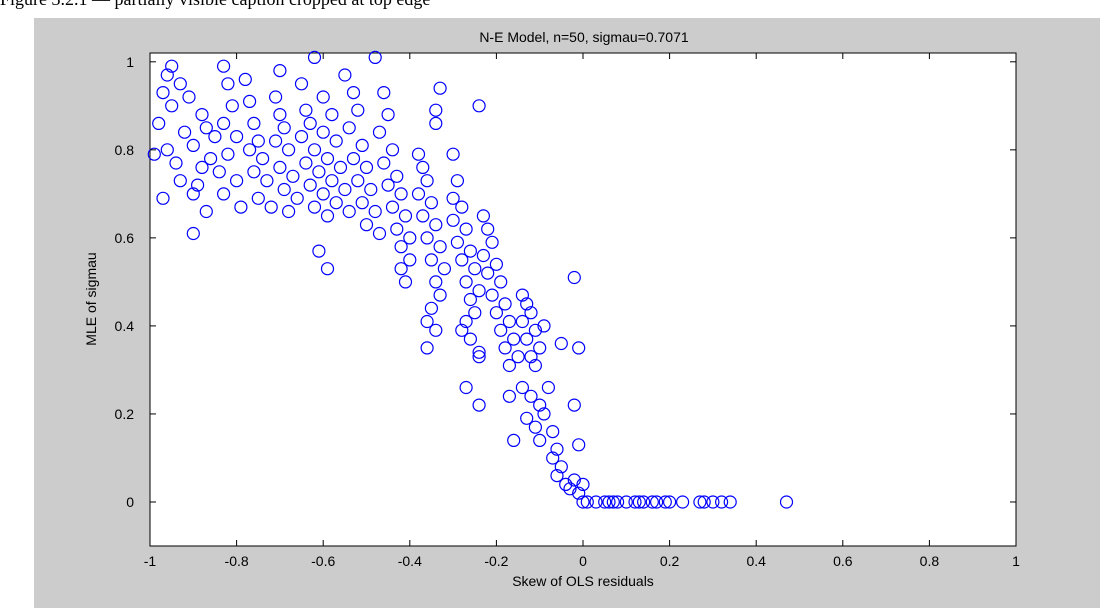 Image resolution: width=1111 pixels, height=609 pixels. Describe the element at coordinates (756, 561) in the screenshot. I see `x-tick-label: 0.4` at that location.